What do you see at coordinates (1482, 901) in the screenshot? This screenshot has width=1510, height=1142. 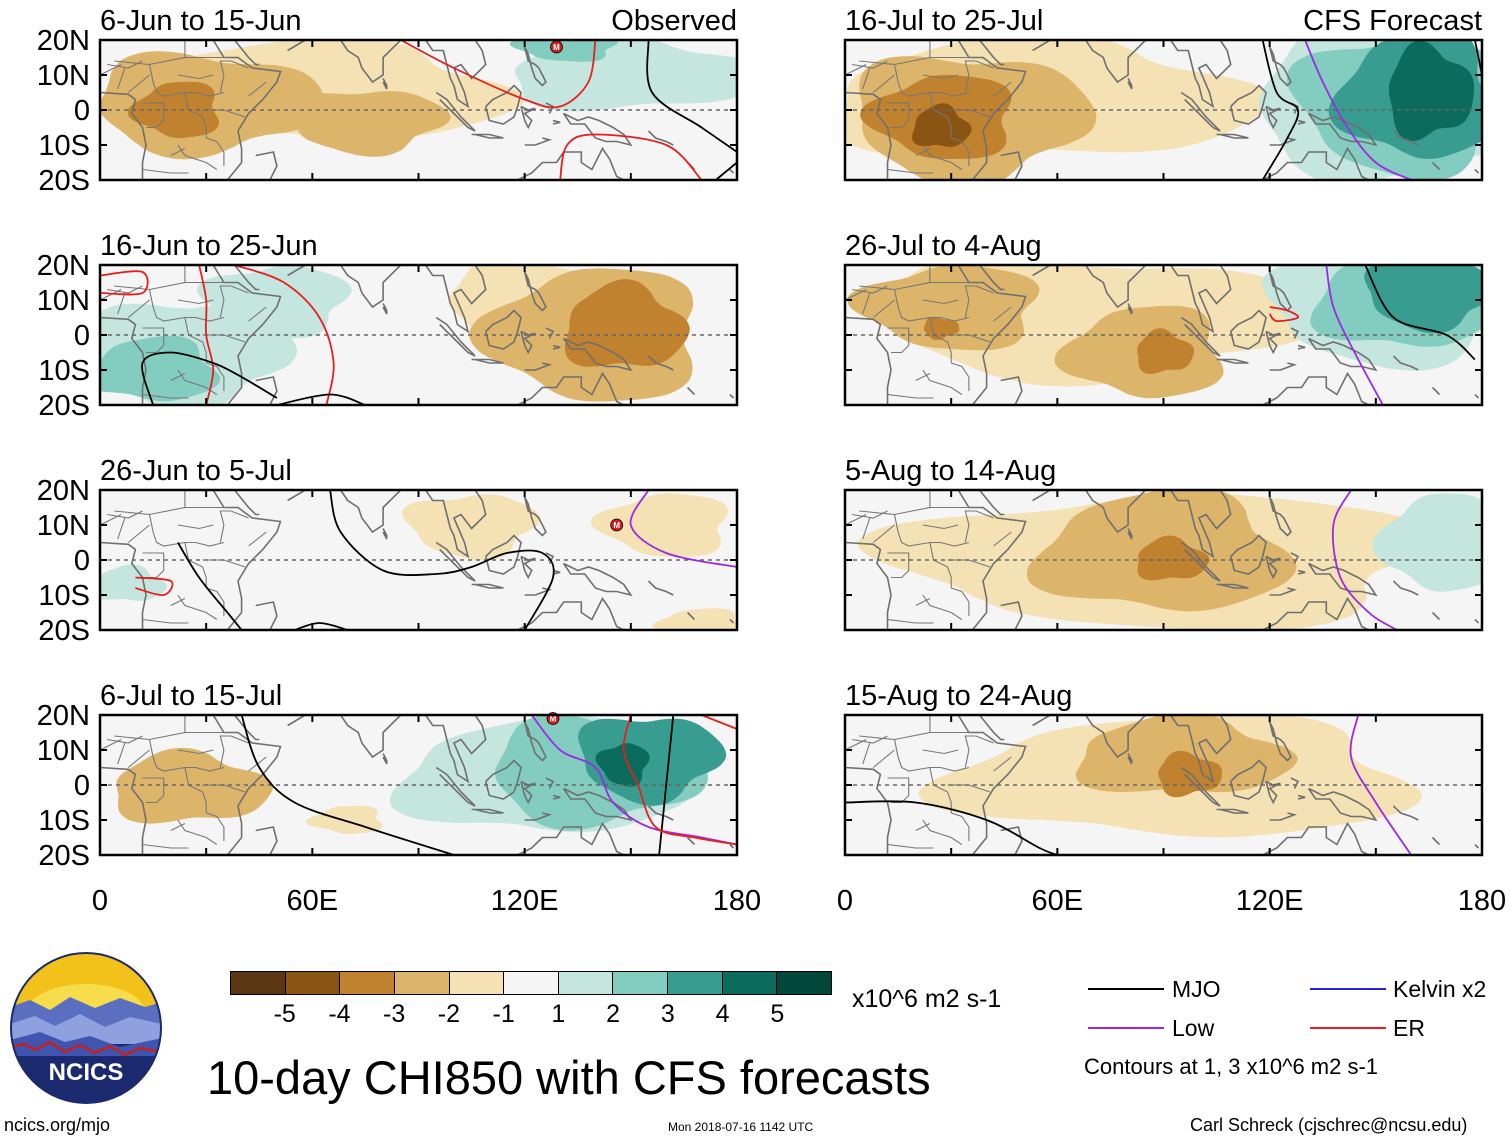 I see `lon-tick-label: 180` at bounding box center [1482, 901].